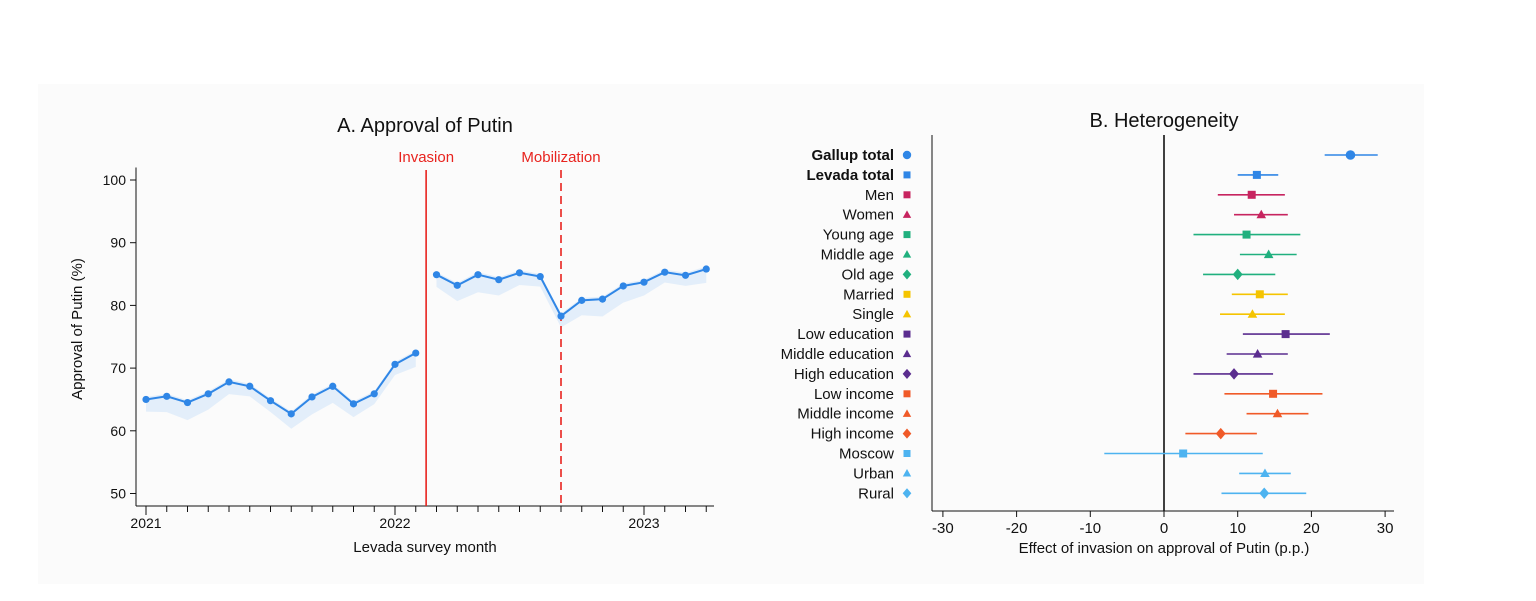  Describe the element at coordinates (844, 374) in the screenshot. I see `legend-label: High education` at that location.